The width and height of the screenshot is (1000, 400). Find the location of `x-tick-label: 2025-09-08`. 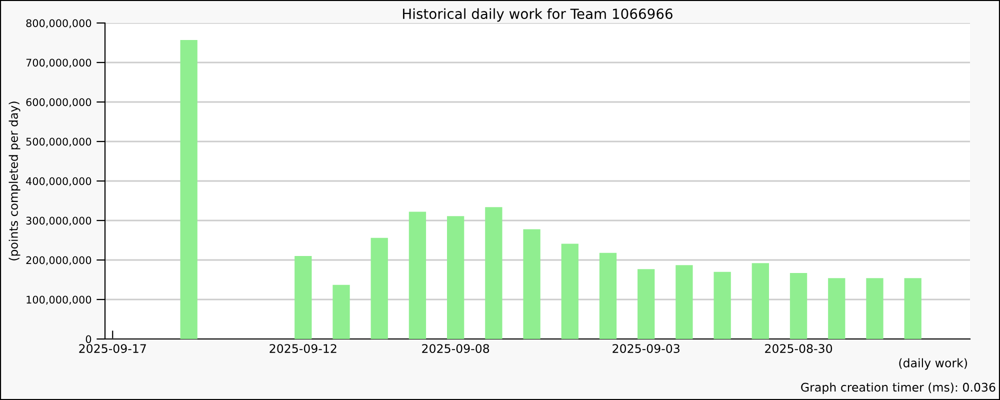

x-tick-label: 2025-09-08 is located at coordinates (456, 348).